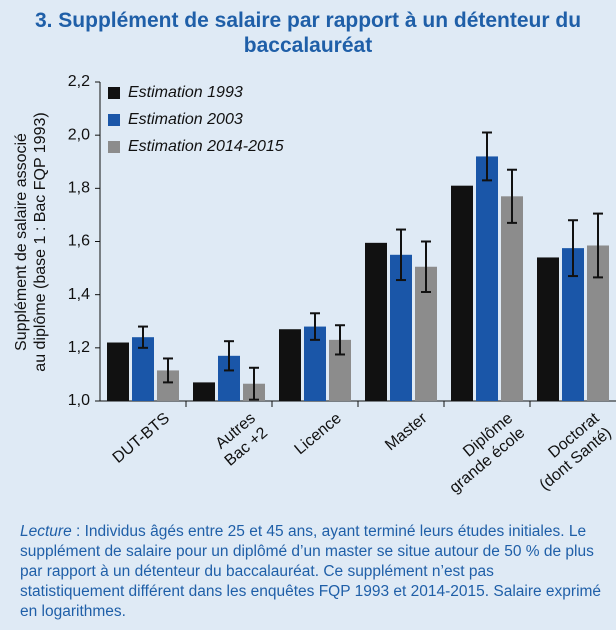 The image size is (616, 630). What do you see at coordinates (79, 400) in the screenshot?
I see `y-tick-label: 1,0` at bounding box center [79, 400].